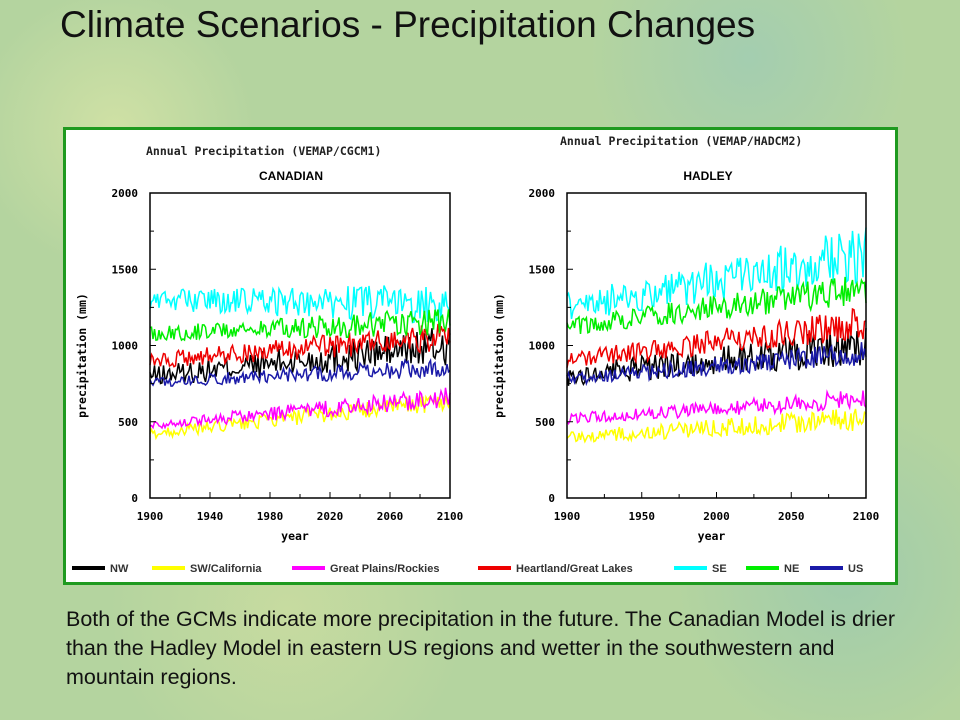  I want to click on y-tick-label-1: 1000, so click(542, 346).